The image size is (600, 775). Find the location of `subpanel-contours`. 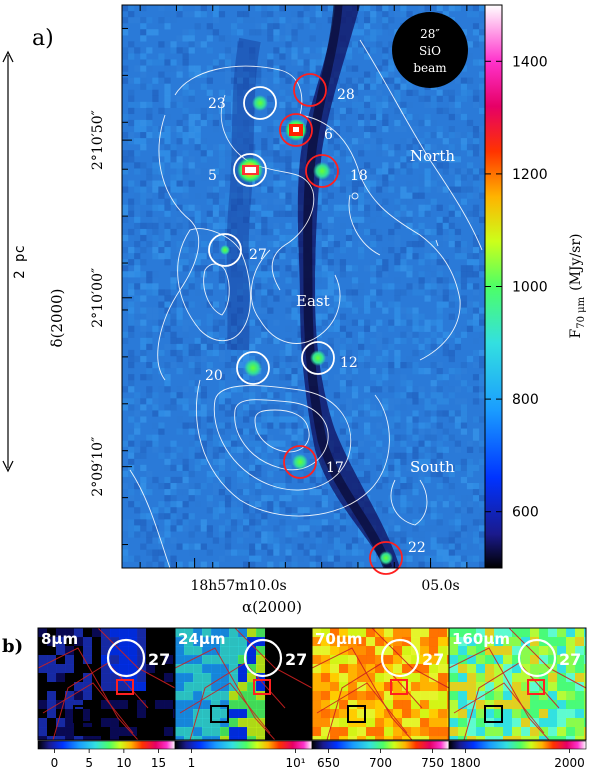

subpanel-contours is located at coordinates (517, 684).